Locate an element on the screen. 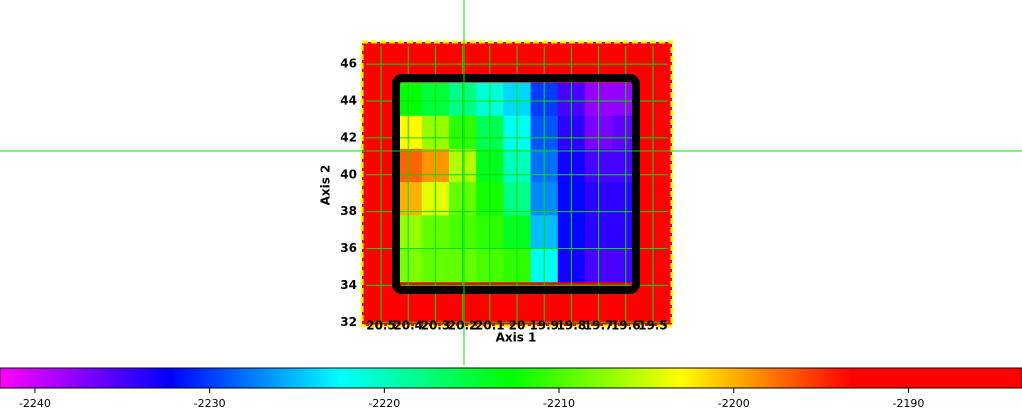 Image resolution: width=1022 pixels, height=415 pixels. y-tick-label: 42 is located at coordinates (348, 137).